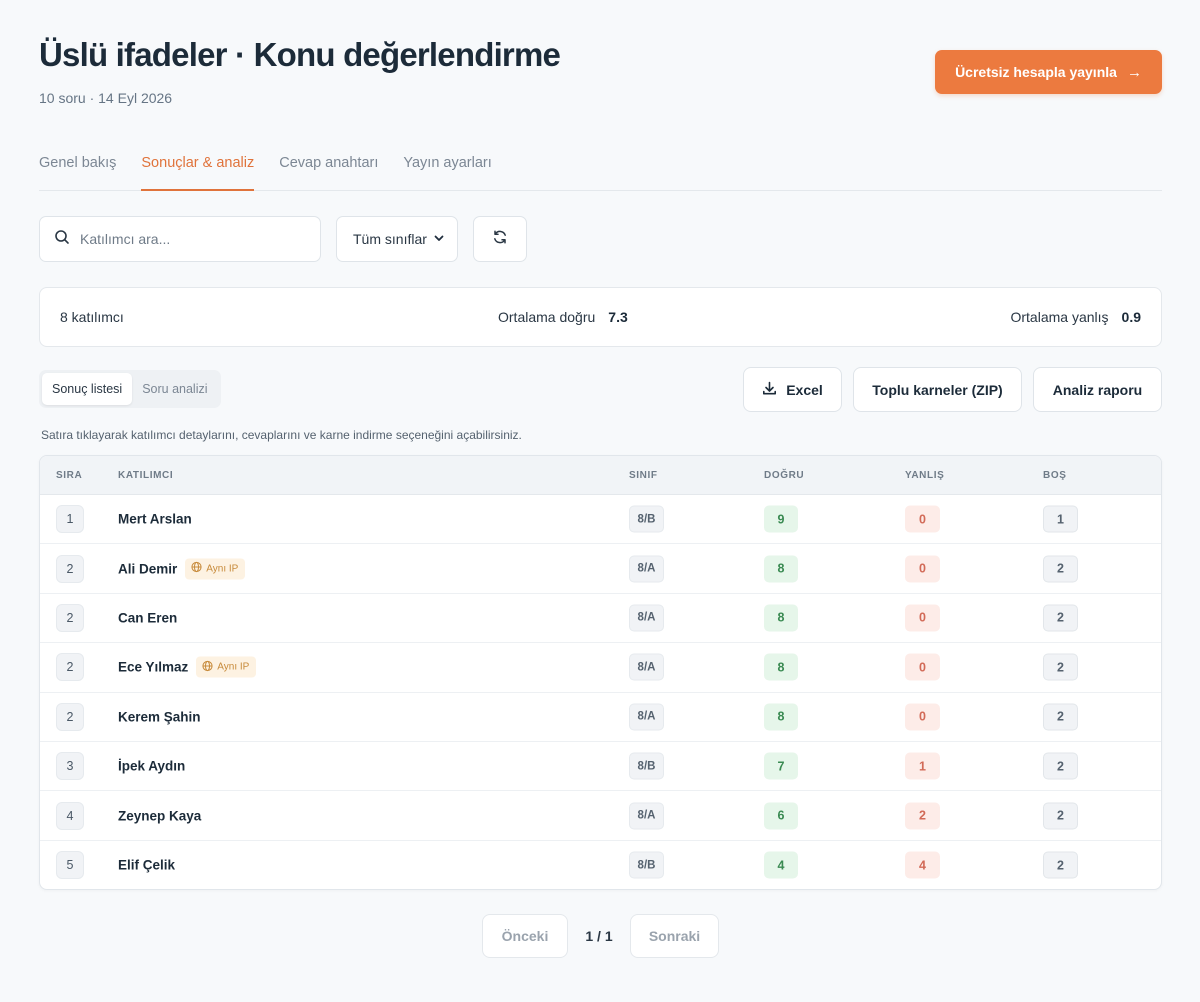  I want to click on participant-name-text: Zeynep Kaya, so click(160, 816).